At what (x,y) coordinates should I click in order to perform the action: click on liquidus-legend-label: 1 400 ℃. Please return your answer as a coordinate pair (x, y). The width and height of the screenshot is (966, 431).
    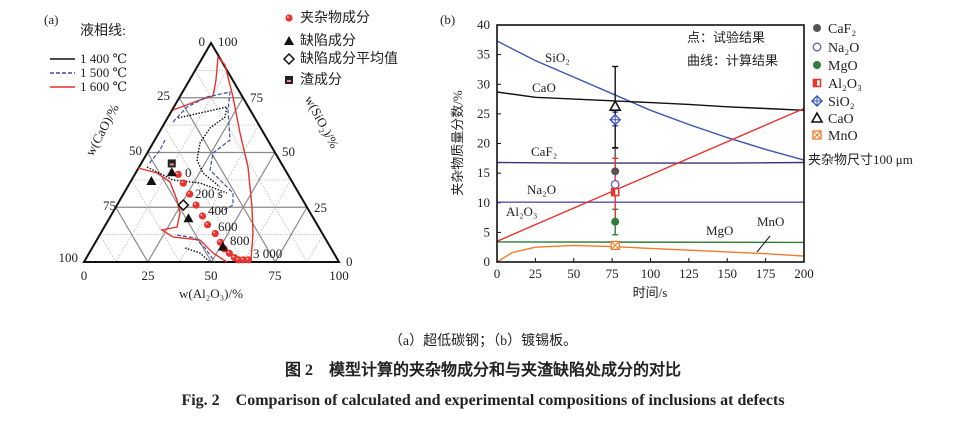
    Looking at the image, I should click on (103, 58).